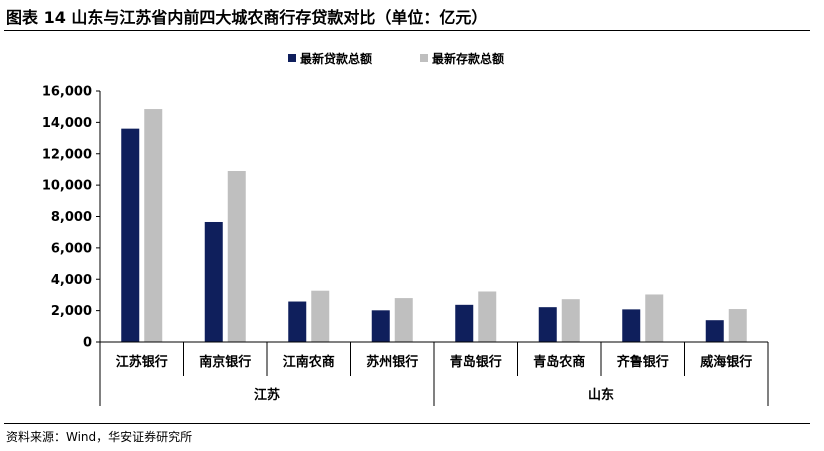 The height and width of the screenshot is (451, 824). Describe the element at coordinates (142, 362) in the screenshot. I see `x-category-label: 江苏银行` at that location.